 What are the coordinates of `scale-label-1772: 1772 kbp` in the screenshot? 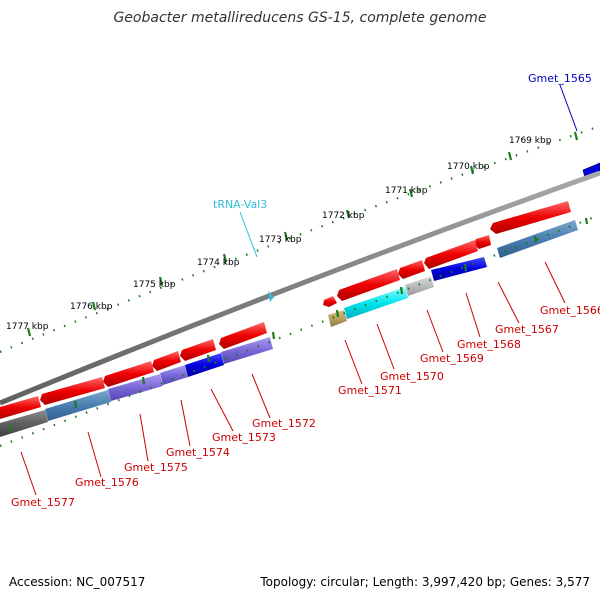 It's located at (343, 216).